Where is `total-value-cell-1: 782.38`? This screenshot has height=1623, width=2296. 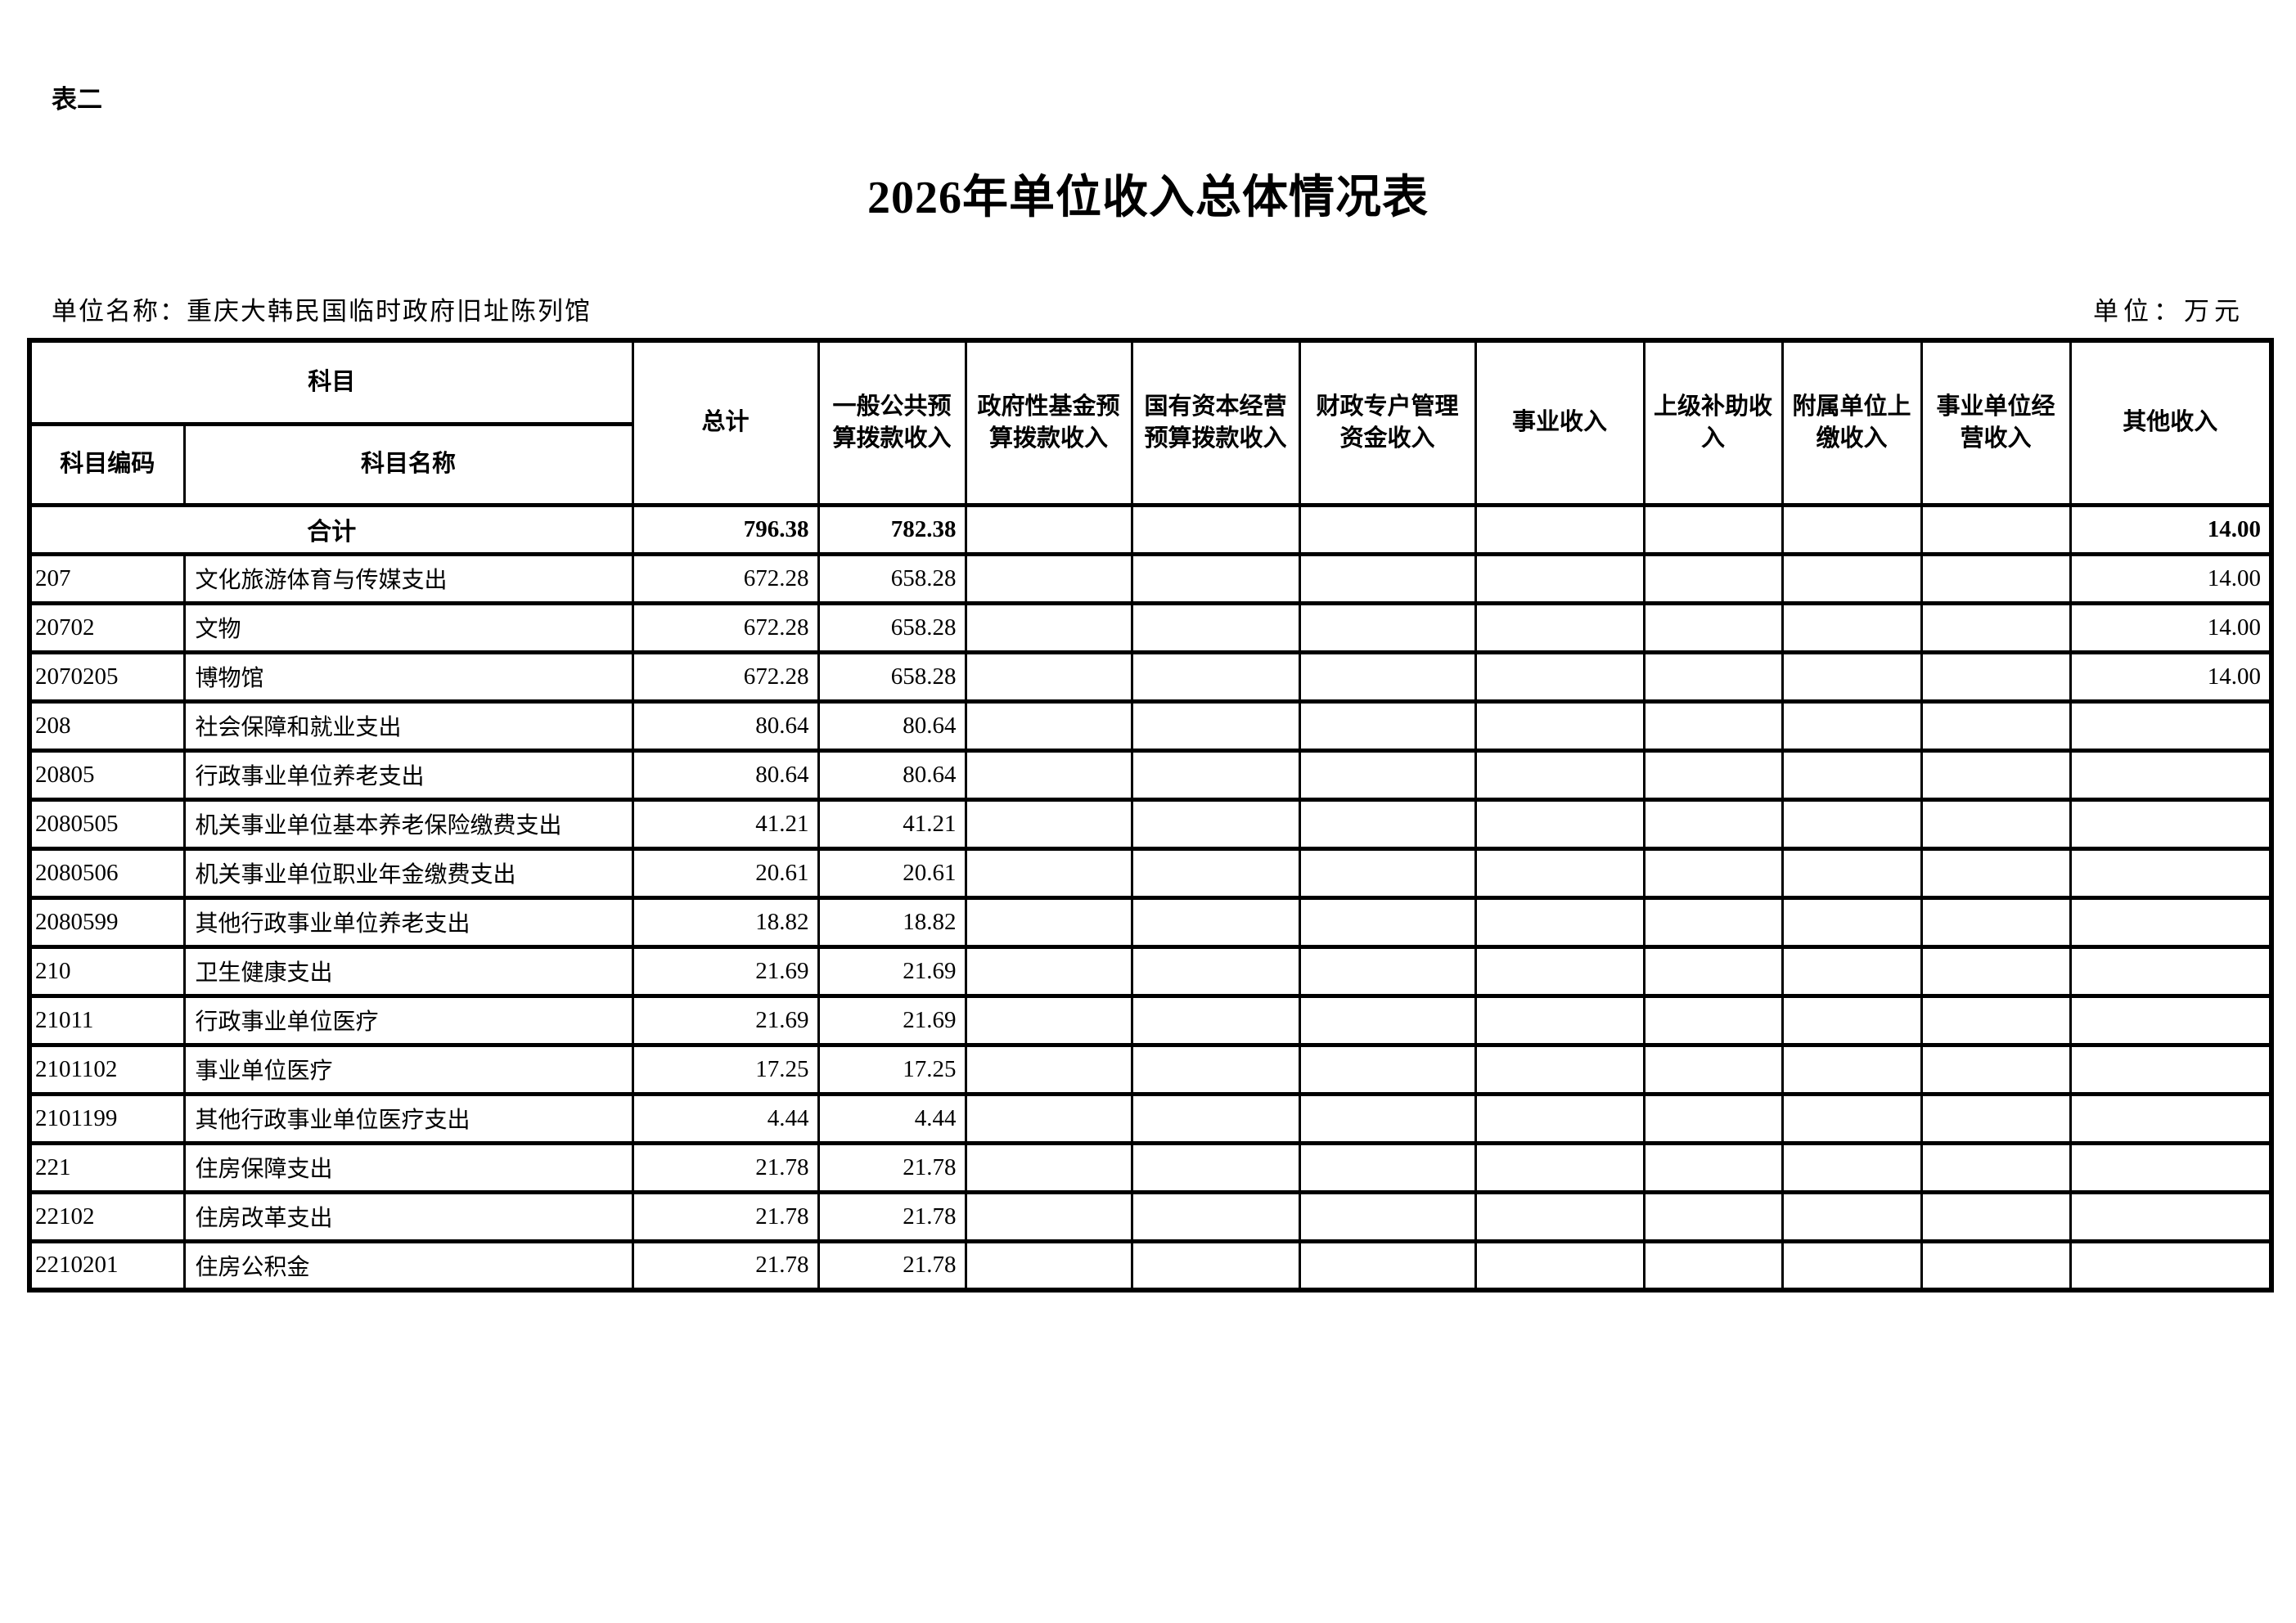
total-value-cell-1: 782.38 is located at coordinates (892, 529).